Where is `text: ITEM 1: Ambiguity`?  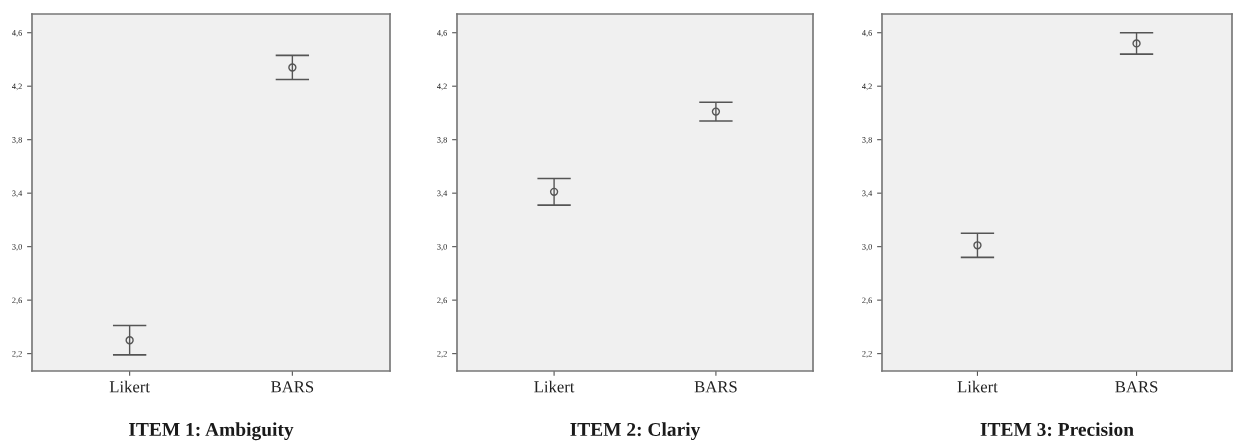 text: ITEM 1: Ambiguity is located at coordinates (211, 431).